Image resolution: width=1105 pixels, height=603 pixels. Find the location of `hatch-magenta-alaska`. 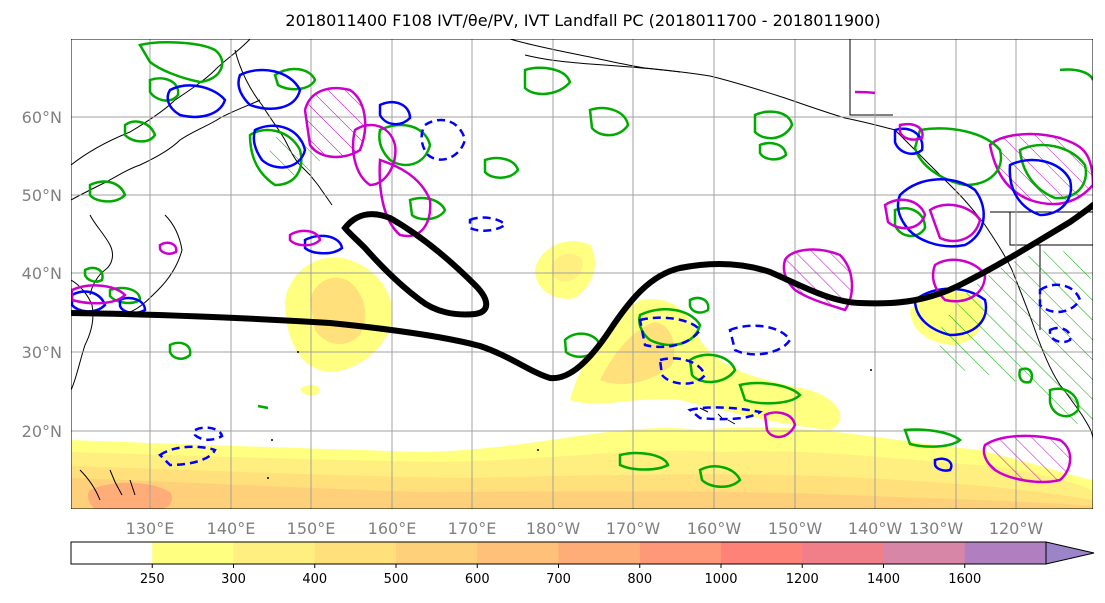

hatch-magenta-alaska is located at coordinates (335, 122).